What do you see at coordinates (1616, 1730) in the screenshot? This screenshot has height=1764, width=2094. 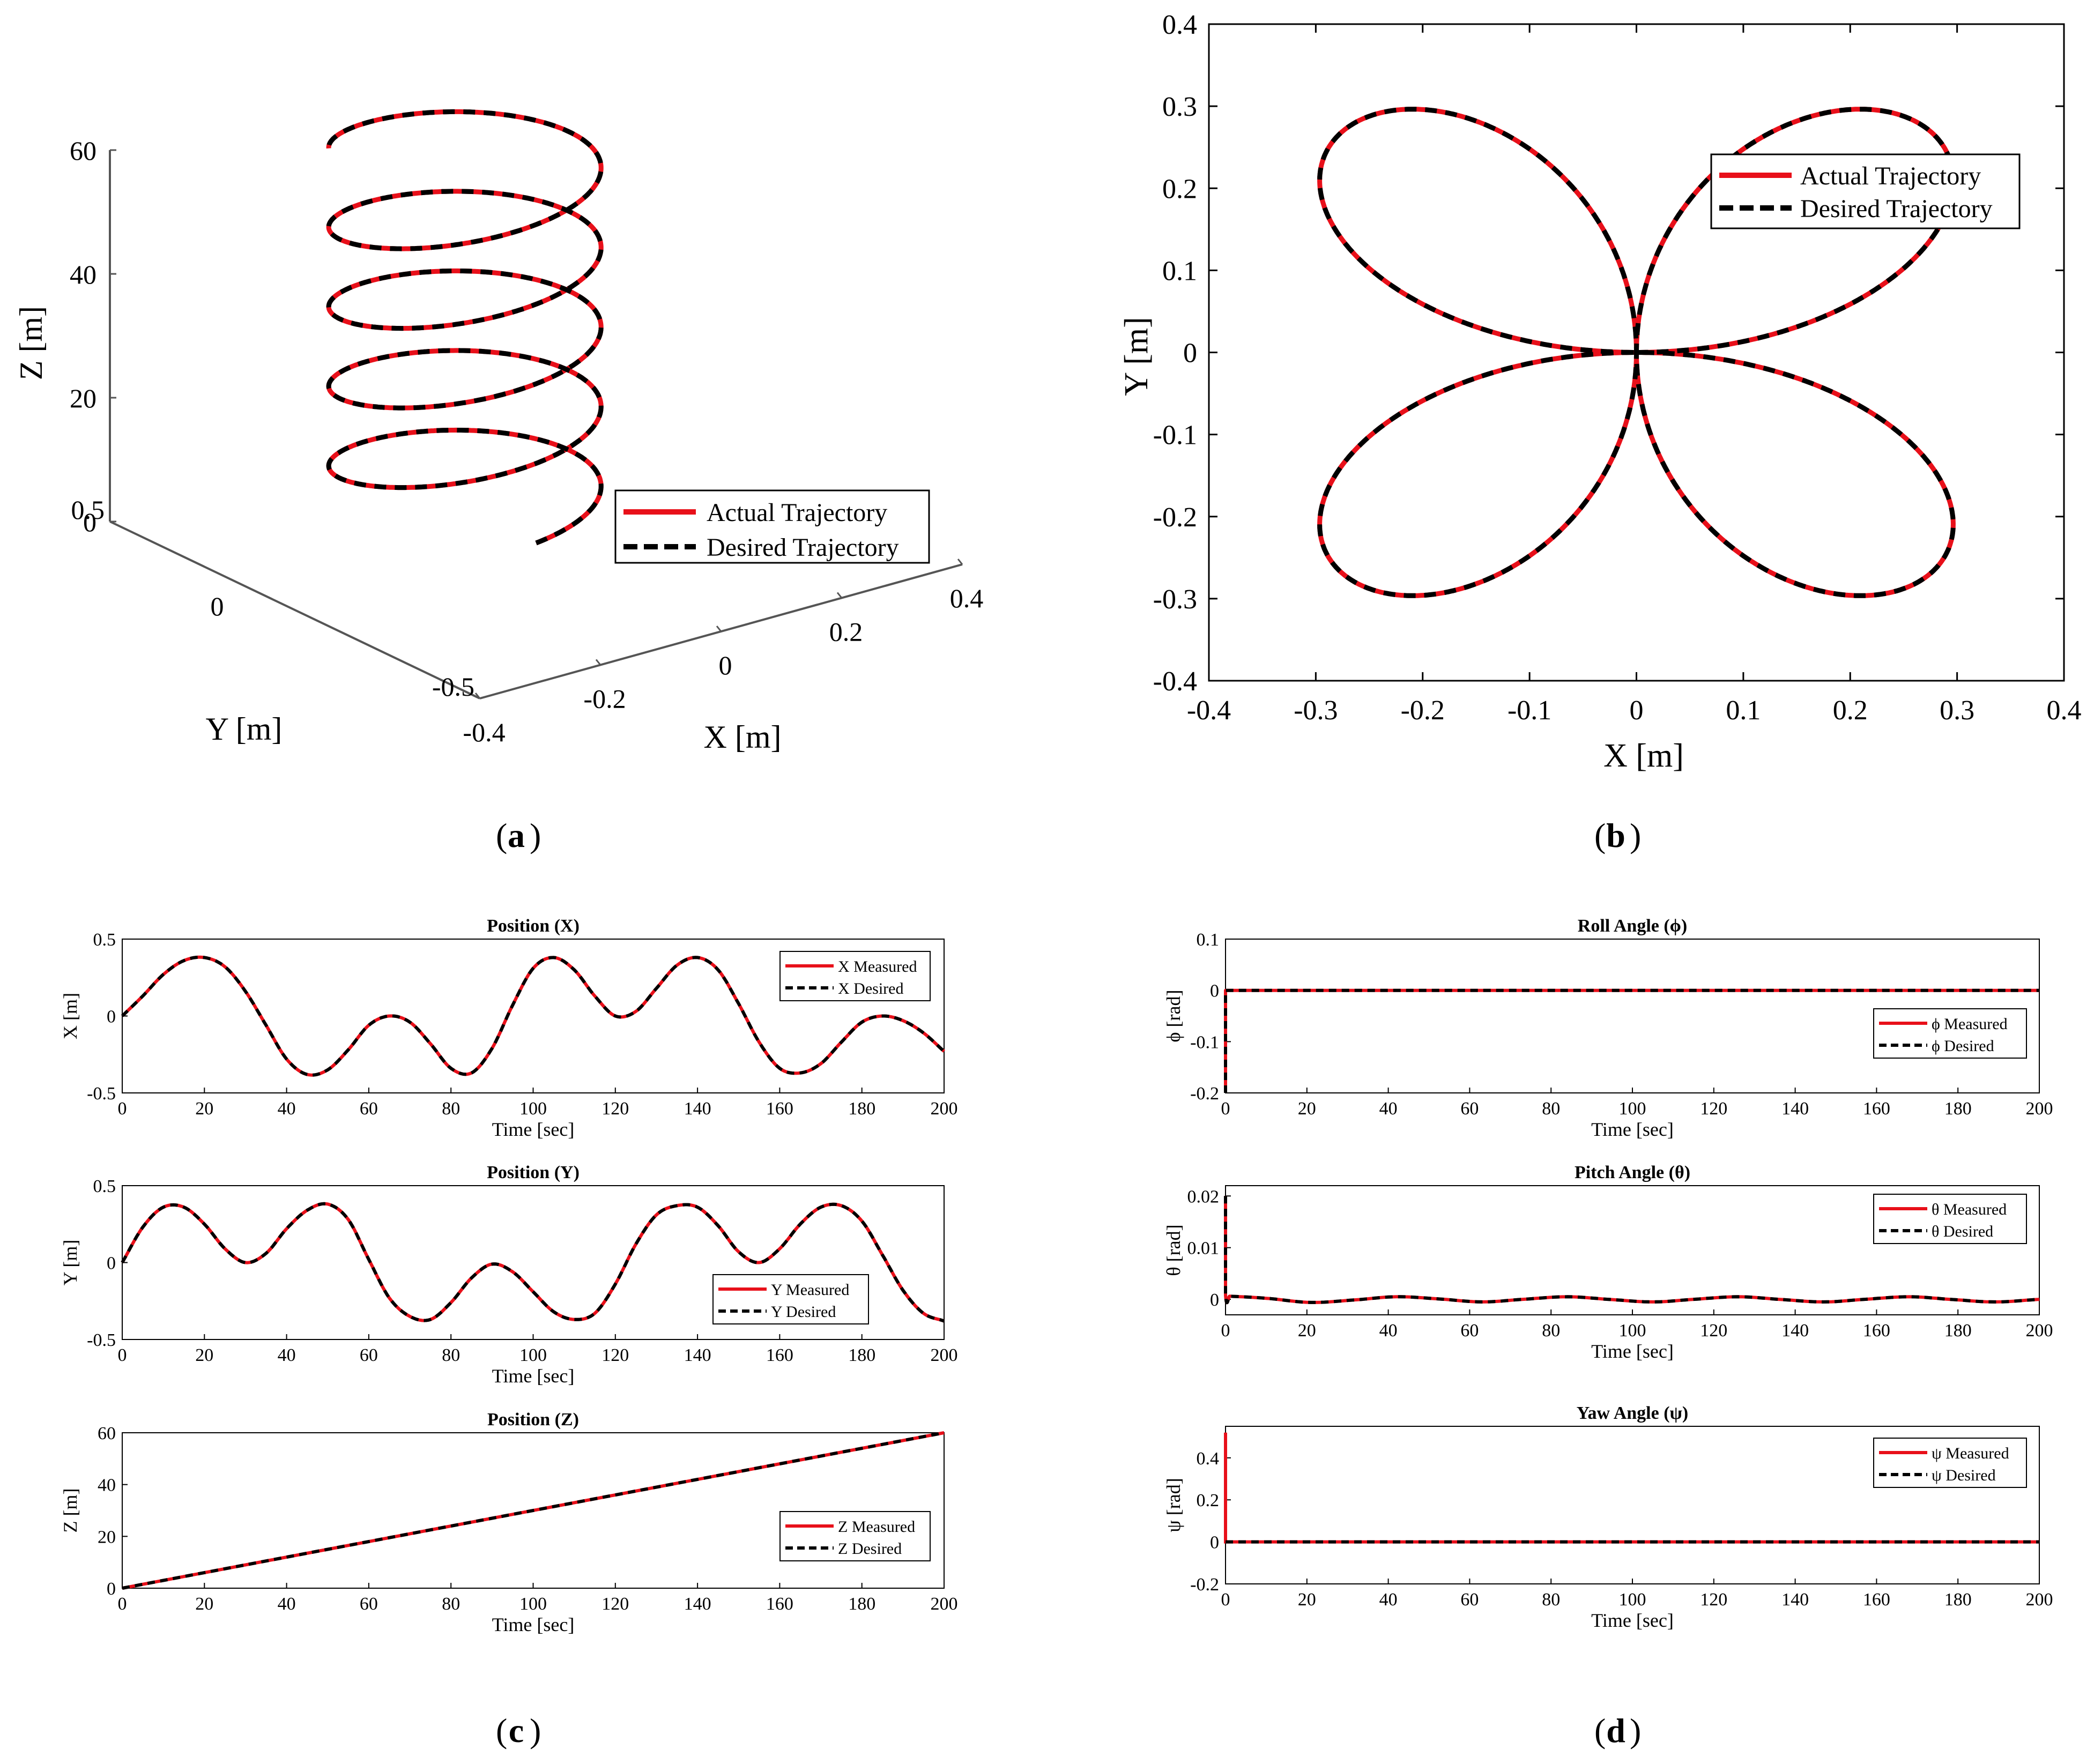 I see `panel-label-d: d` at bounding box center [1616, 1730].